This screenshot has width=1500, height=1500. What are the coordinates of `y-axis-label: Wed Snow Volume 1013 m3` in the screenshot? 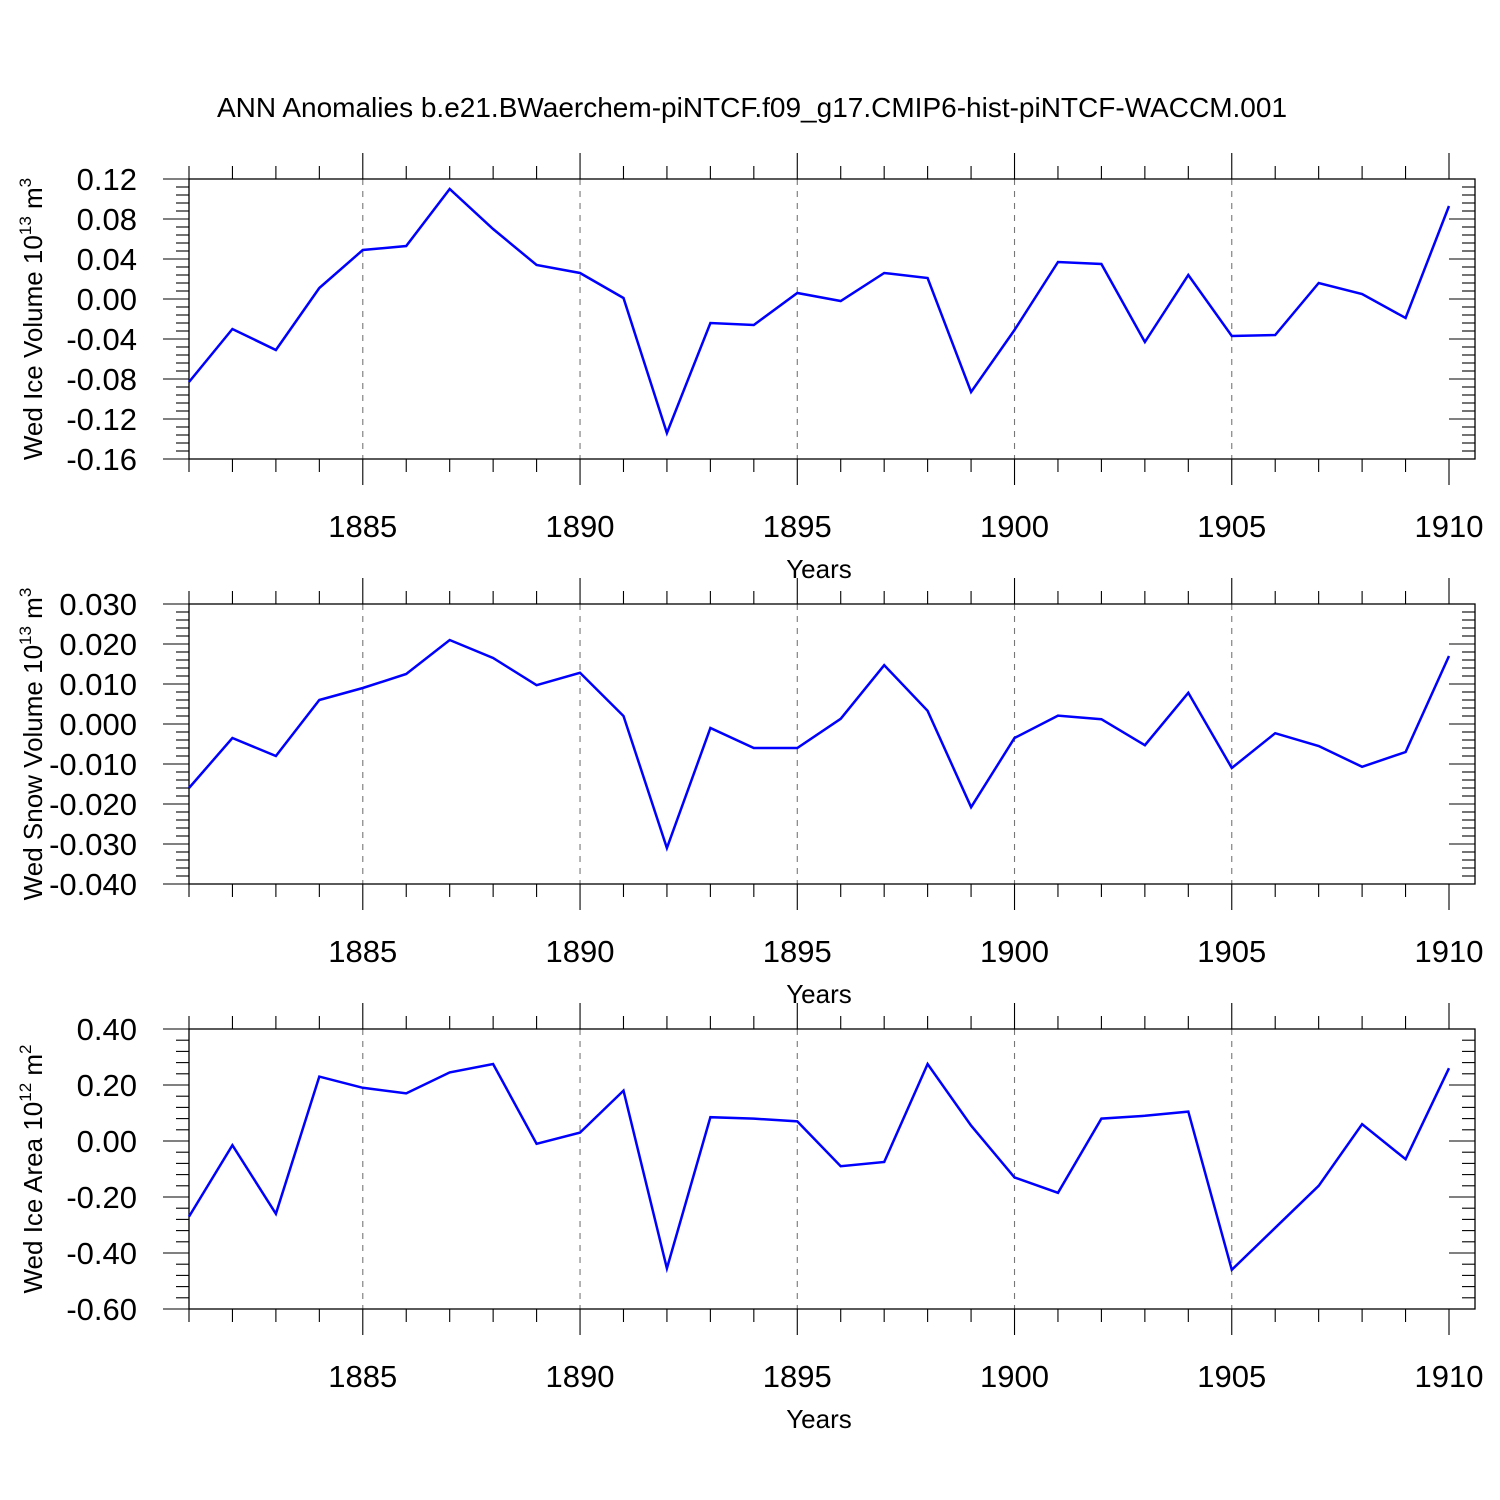 It's located at (32, 744).